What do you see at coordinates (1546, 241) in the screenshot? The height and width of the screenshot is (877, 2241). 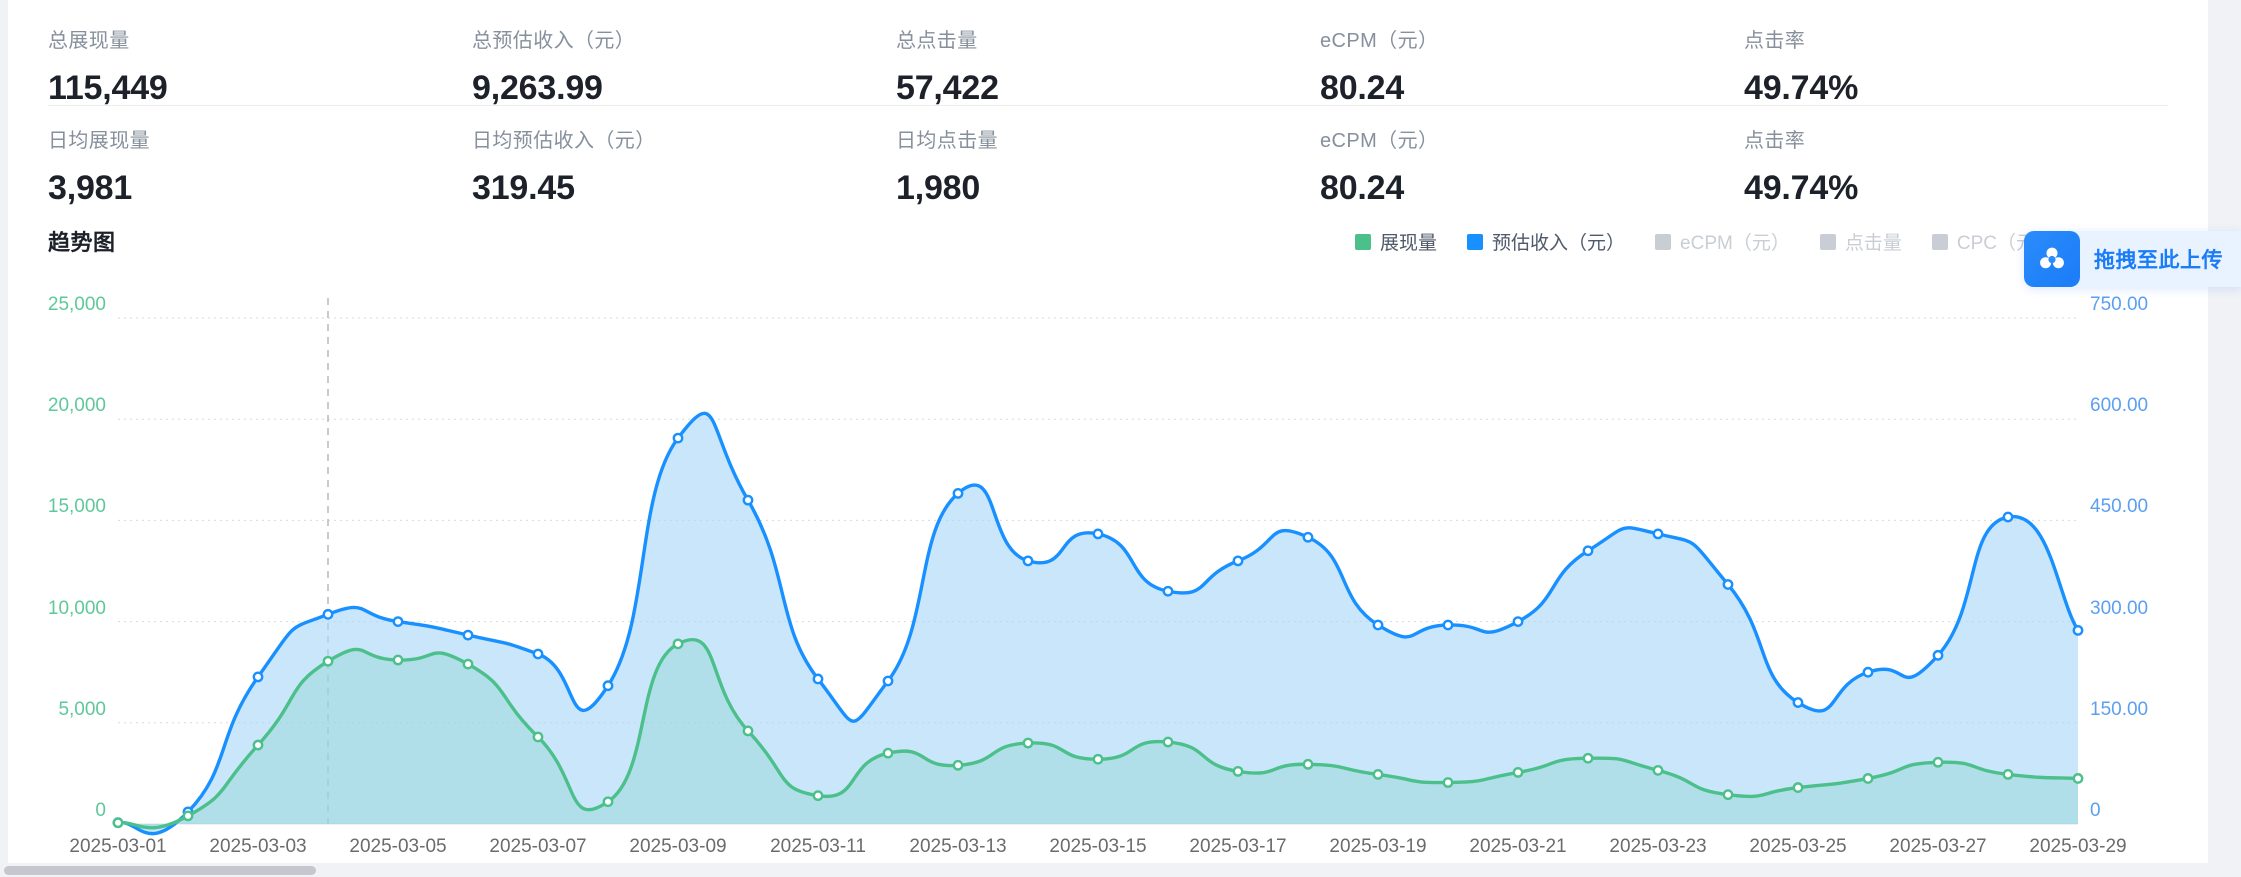 I see `legend-item-1: 预估收入（元）` at bounding box center [1546, 241].